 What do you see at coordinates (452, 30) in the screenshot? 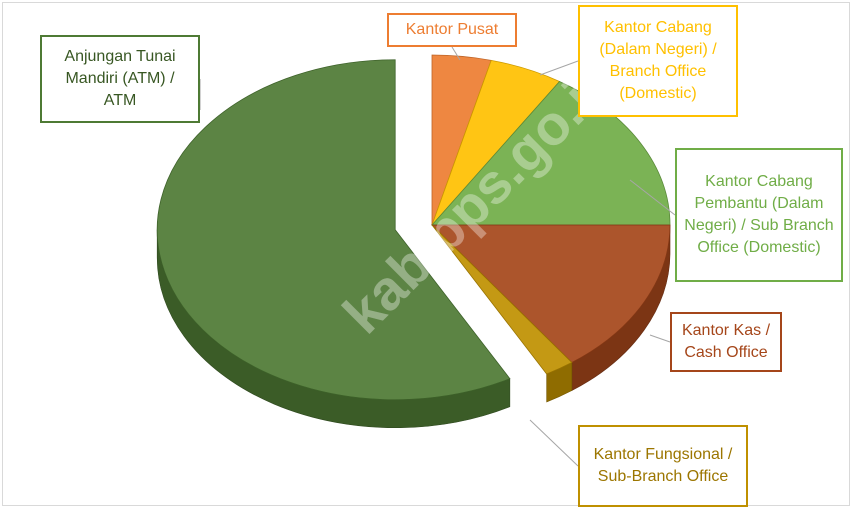
I see `data-label: Kantor Pusat` at bounding box center [452, 30].